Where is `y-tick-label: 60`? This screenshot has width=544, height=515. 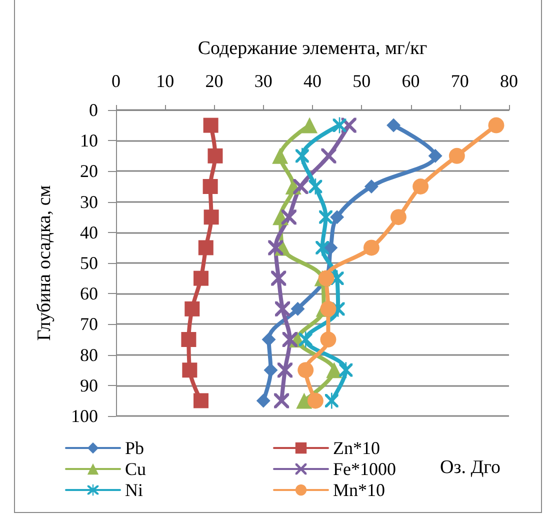 y-tick-label: 60 is located at coordinates (89, 294).